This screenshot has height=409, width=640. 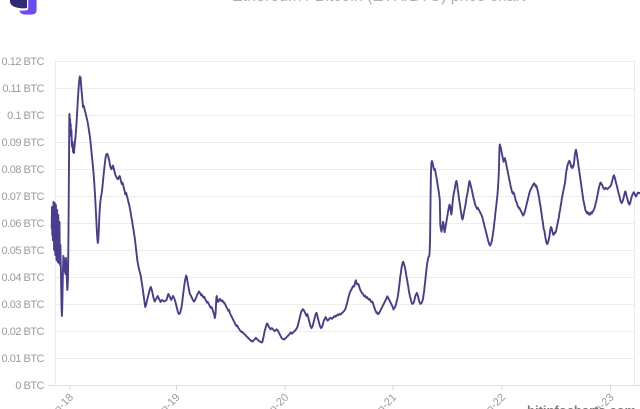 I want to click on svg-text: Jan-20, so click(x=275, y=400).